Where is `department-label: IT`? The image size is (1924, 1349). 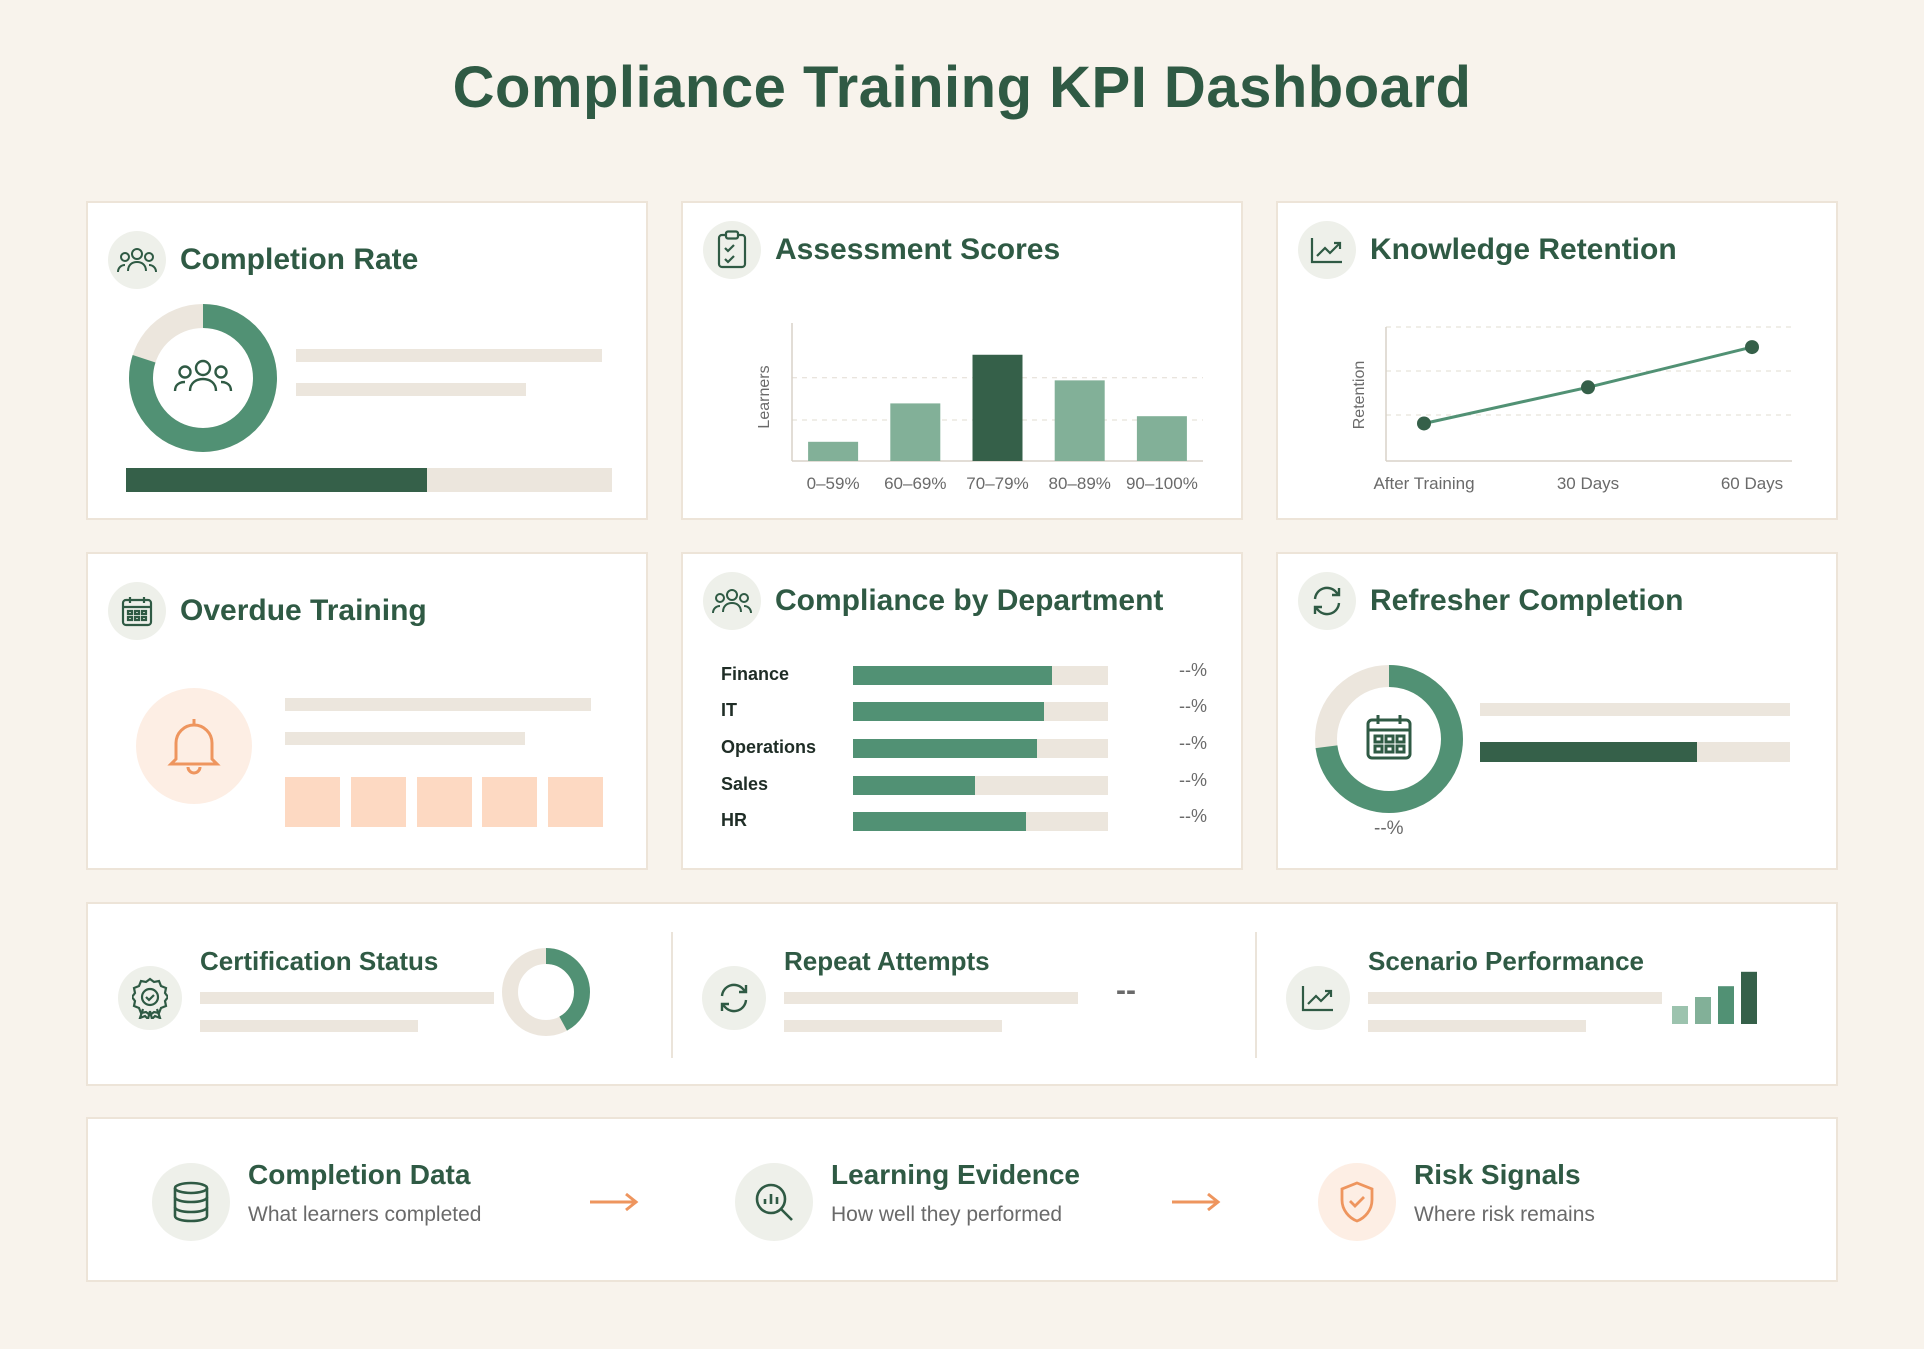 department-label: IT is located at coordinates (729, 710).